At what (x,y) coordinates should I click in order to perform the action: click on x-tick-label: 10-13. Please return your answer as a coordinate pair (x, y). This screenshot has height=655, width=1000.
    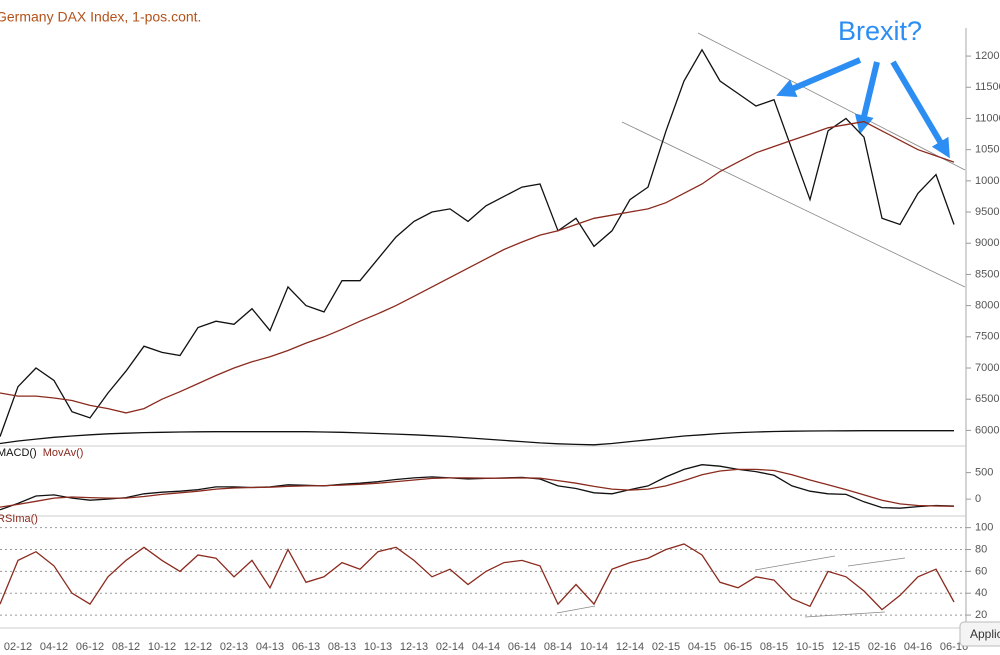
    Looking at the image, I should click on (378, 647).